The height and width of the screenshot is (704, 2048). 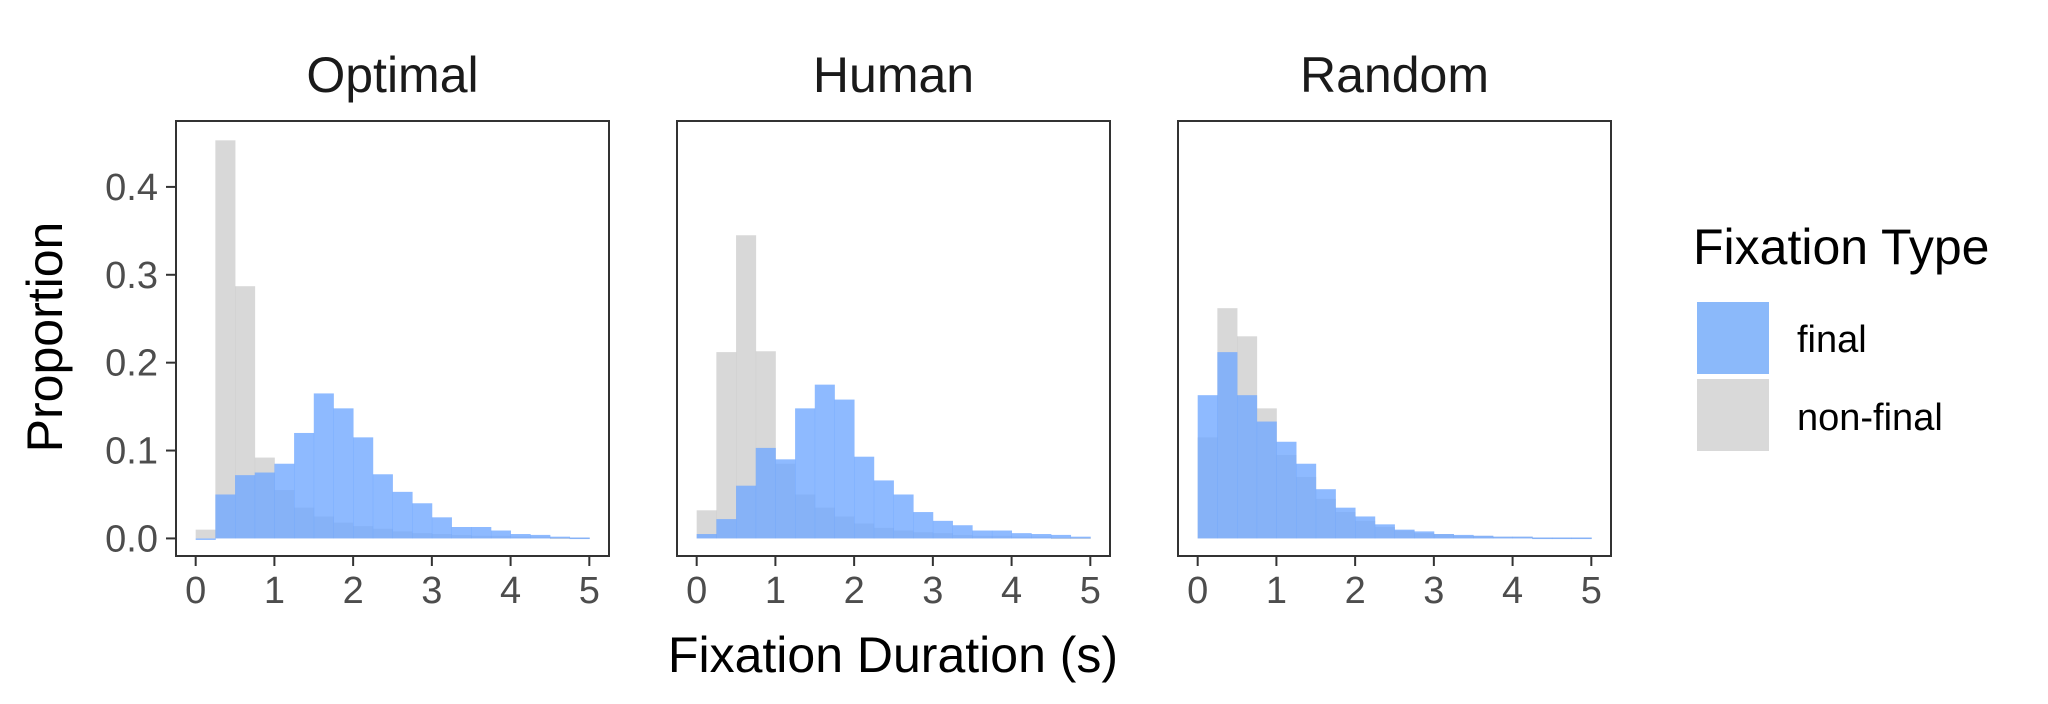 I want to click on legend-label-final: final, so click(x=1832, y=340).